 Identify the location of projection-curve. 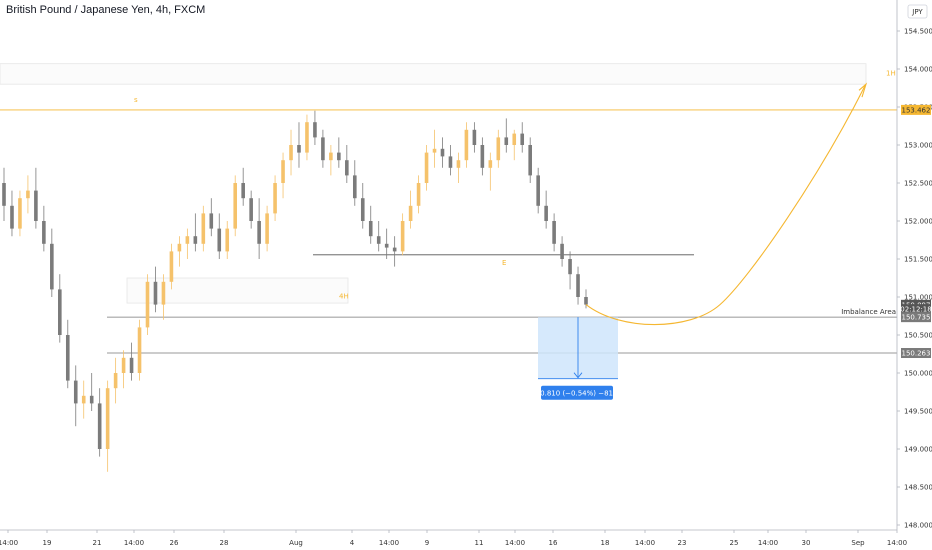
(725, 205).